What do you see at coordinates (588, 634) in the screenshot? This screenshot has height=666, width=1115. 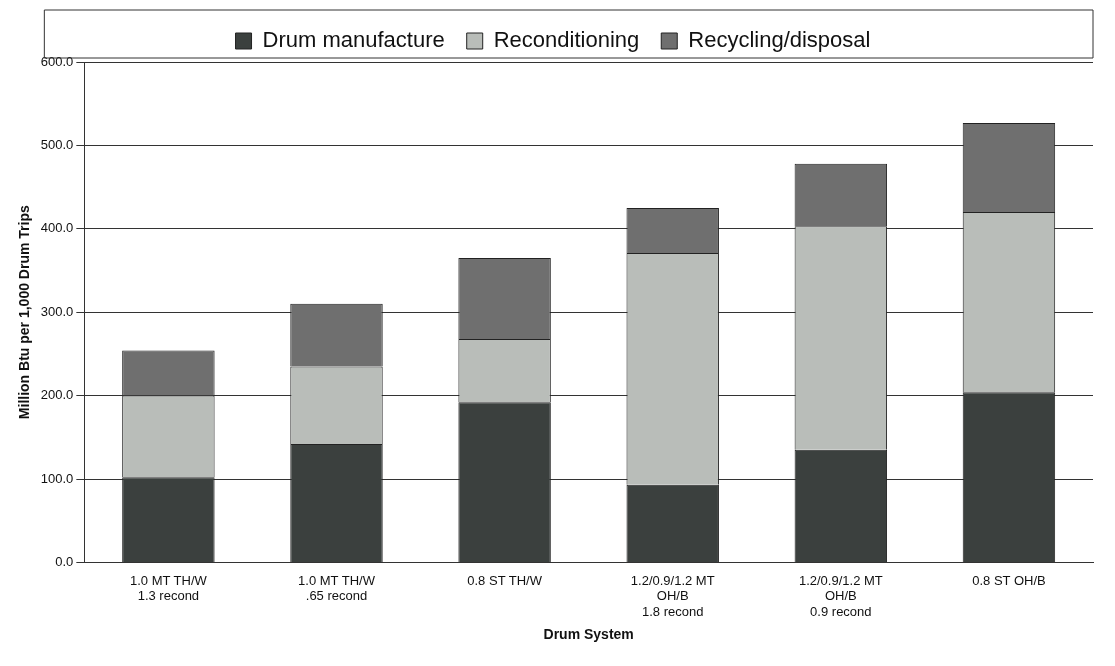 I see `x-axis-title: Drum System` at bounding box center [588, 634].